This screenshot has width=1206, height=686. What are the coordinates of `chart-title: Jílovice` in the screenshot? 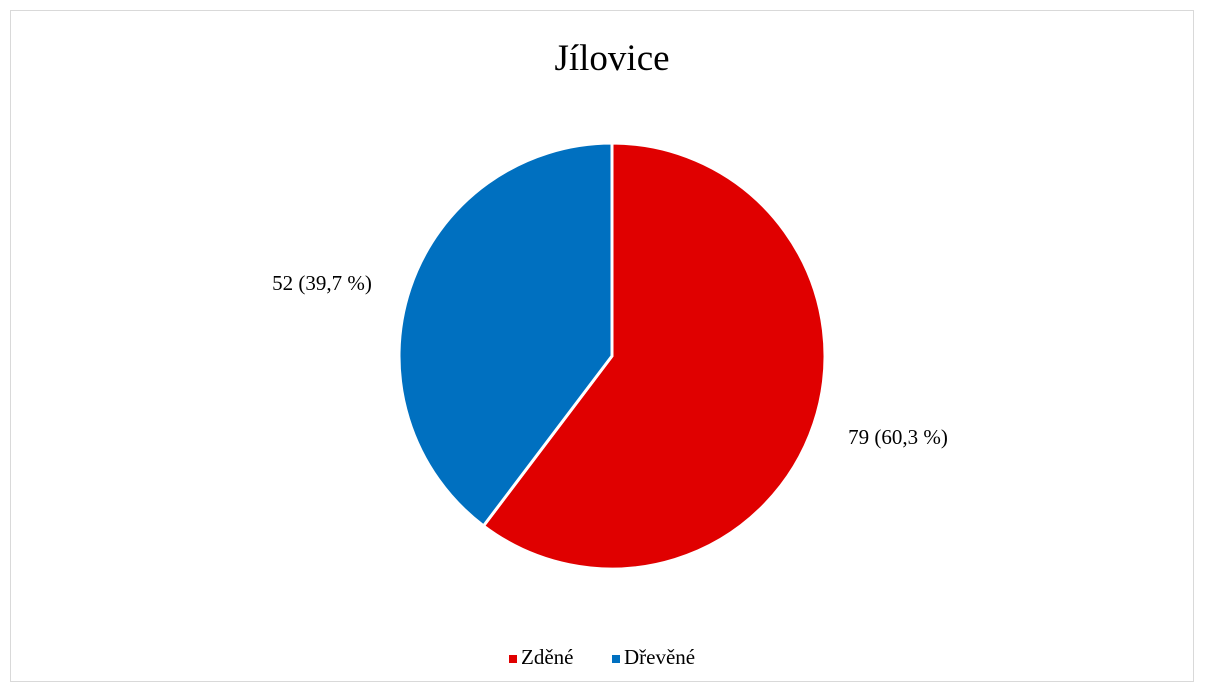 It's located at (611, 58).